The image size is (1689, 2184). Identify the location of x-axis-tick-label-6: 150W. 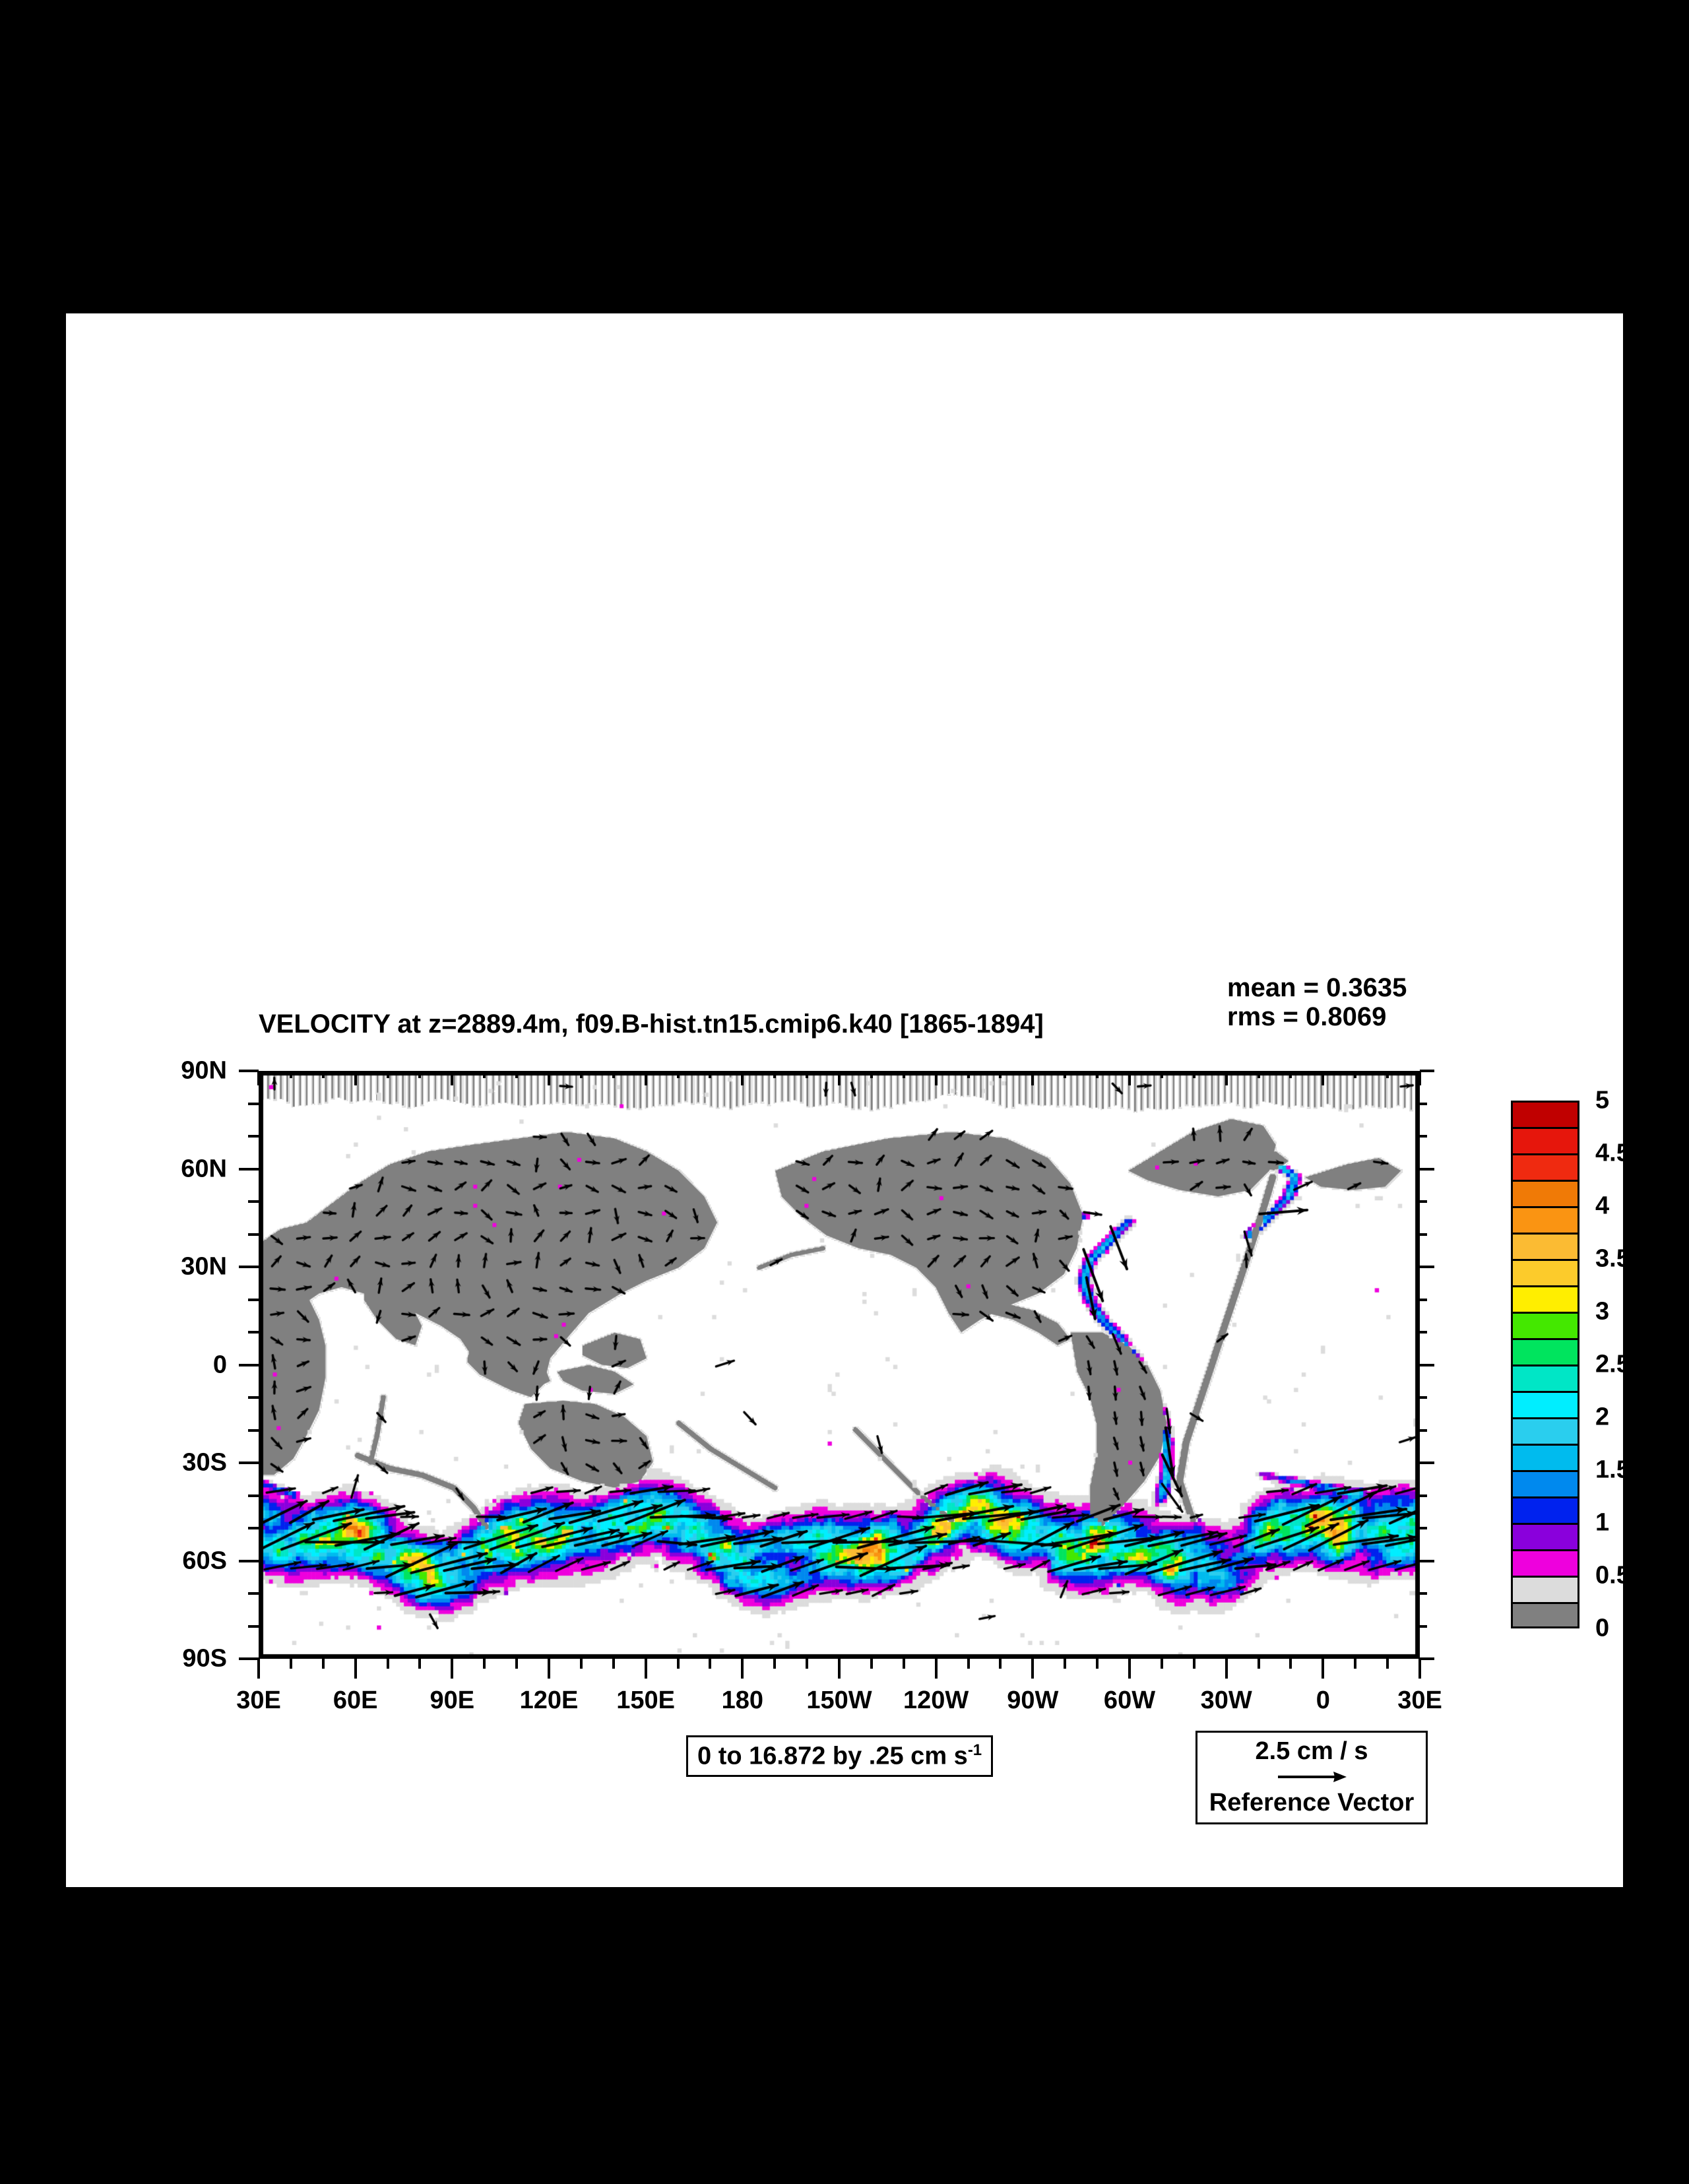
(839, 1700).